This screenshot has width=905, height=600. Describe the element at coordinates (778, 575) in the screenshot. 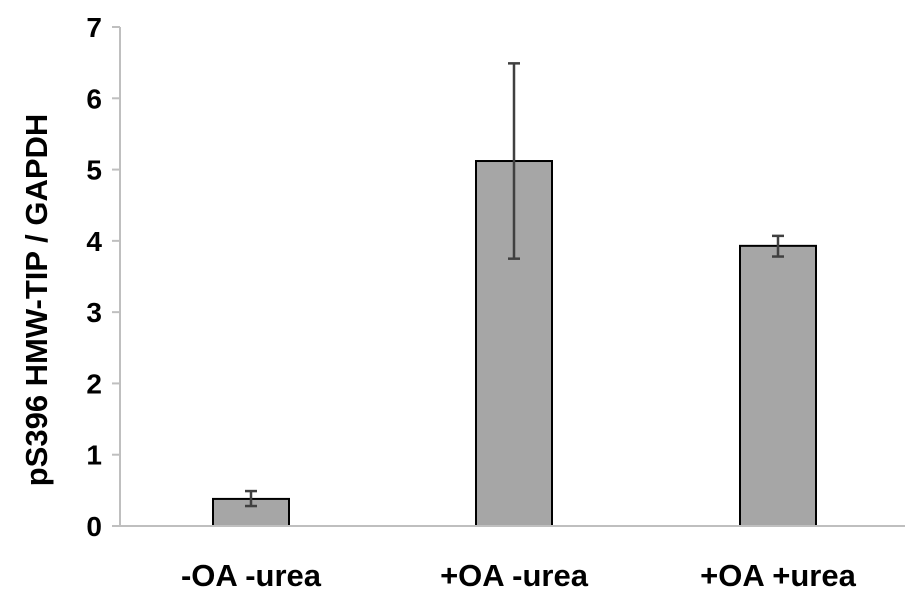

I see `x-category-label: +OA +urea` at that location.